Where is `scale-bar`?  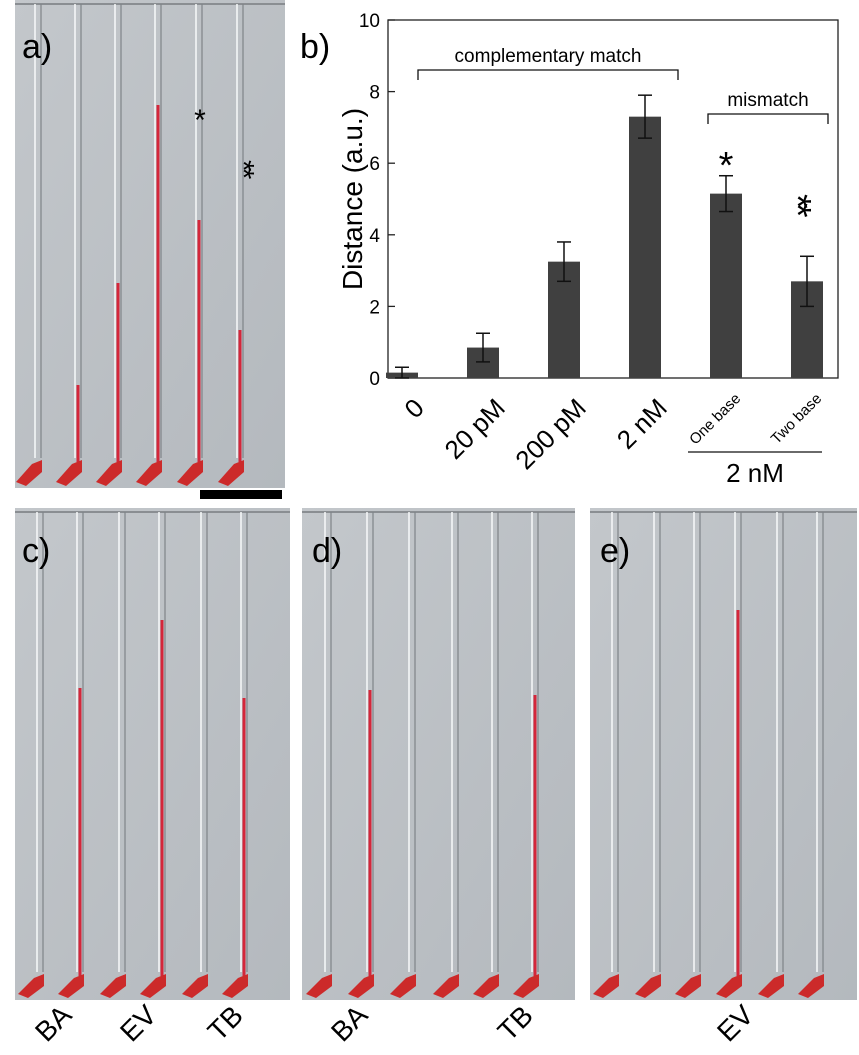
scale-bar is located at coordinates (241, 494).